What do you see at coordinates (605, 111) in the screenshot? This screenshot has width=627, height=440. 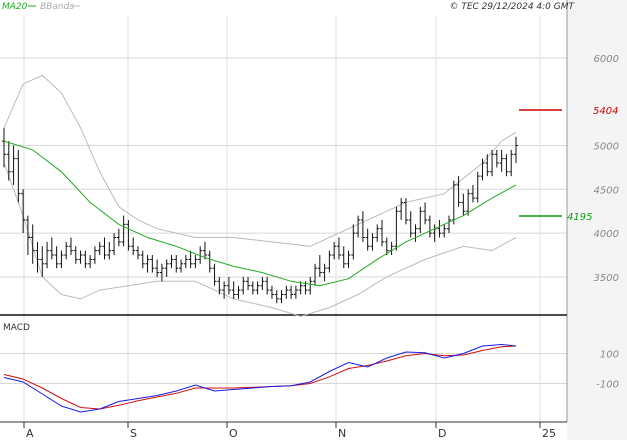 I see `resistance-label: 5404` at bounding box center [605, 111].